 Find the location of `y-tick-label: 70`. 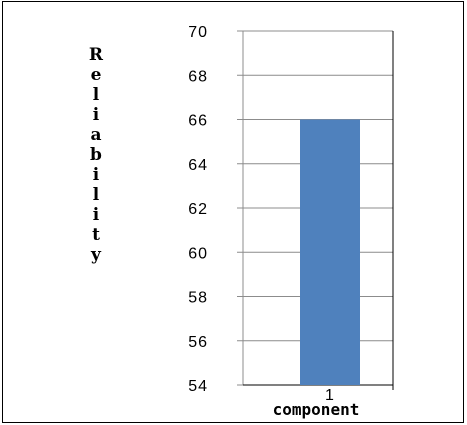

y-tick-label: 70 is located at coordinates (198, 32).